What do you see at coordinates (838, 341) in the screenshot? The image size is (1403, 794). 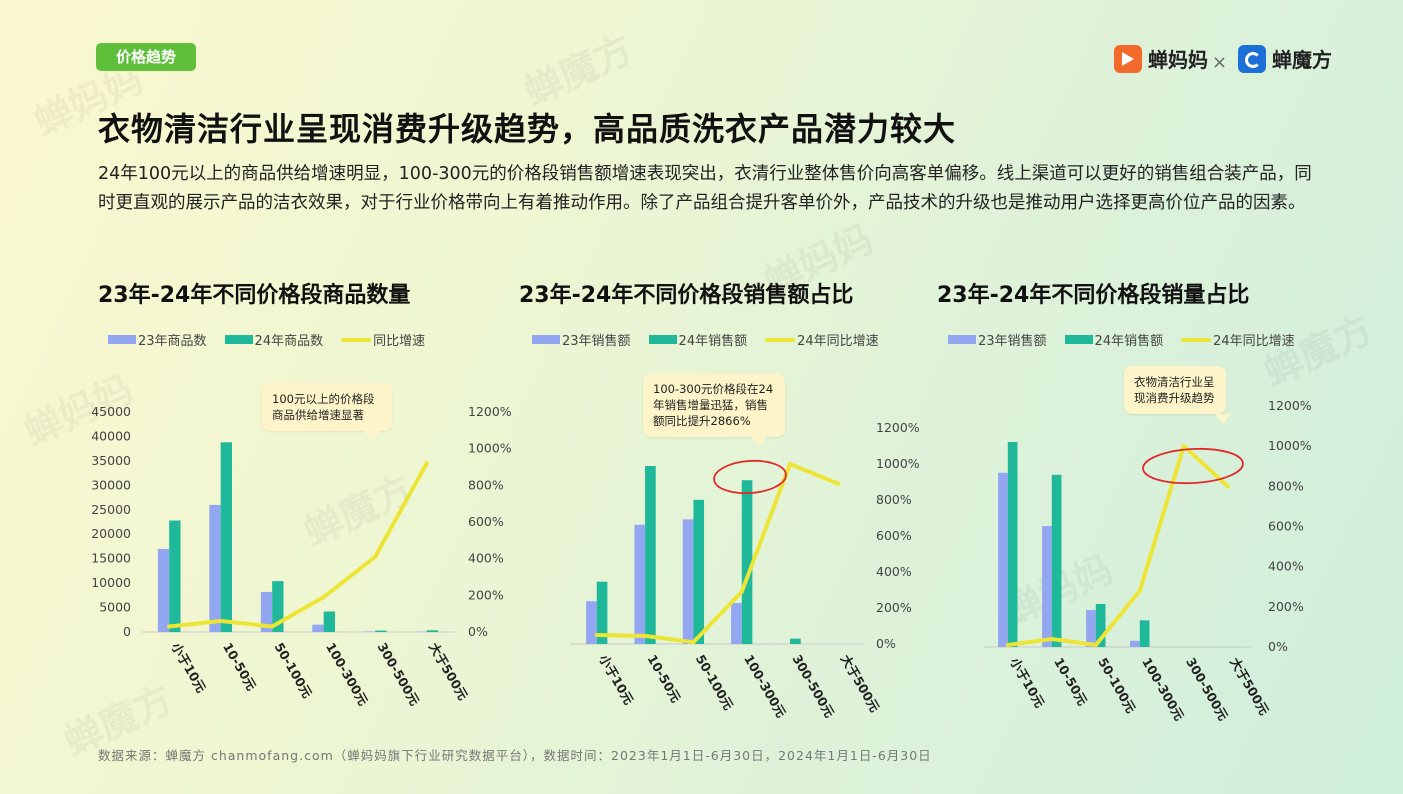 I see `legend-label: 24年同比增速` at bounding box center [838, 341].